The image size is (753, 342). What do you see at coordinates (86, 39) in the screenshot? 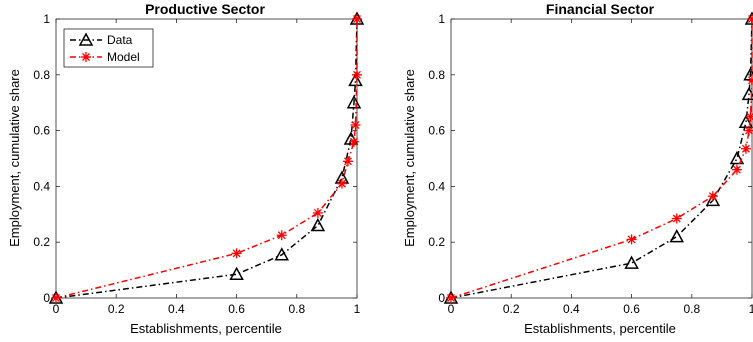
I see `legend-marker-data` at bounding box center [86, 39].